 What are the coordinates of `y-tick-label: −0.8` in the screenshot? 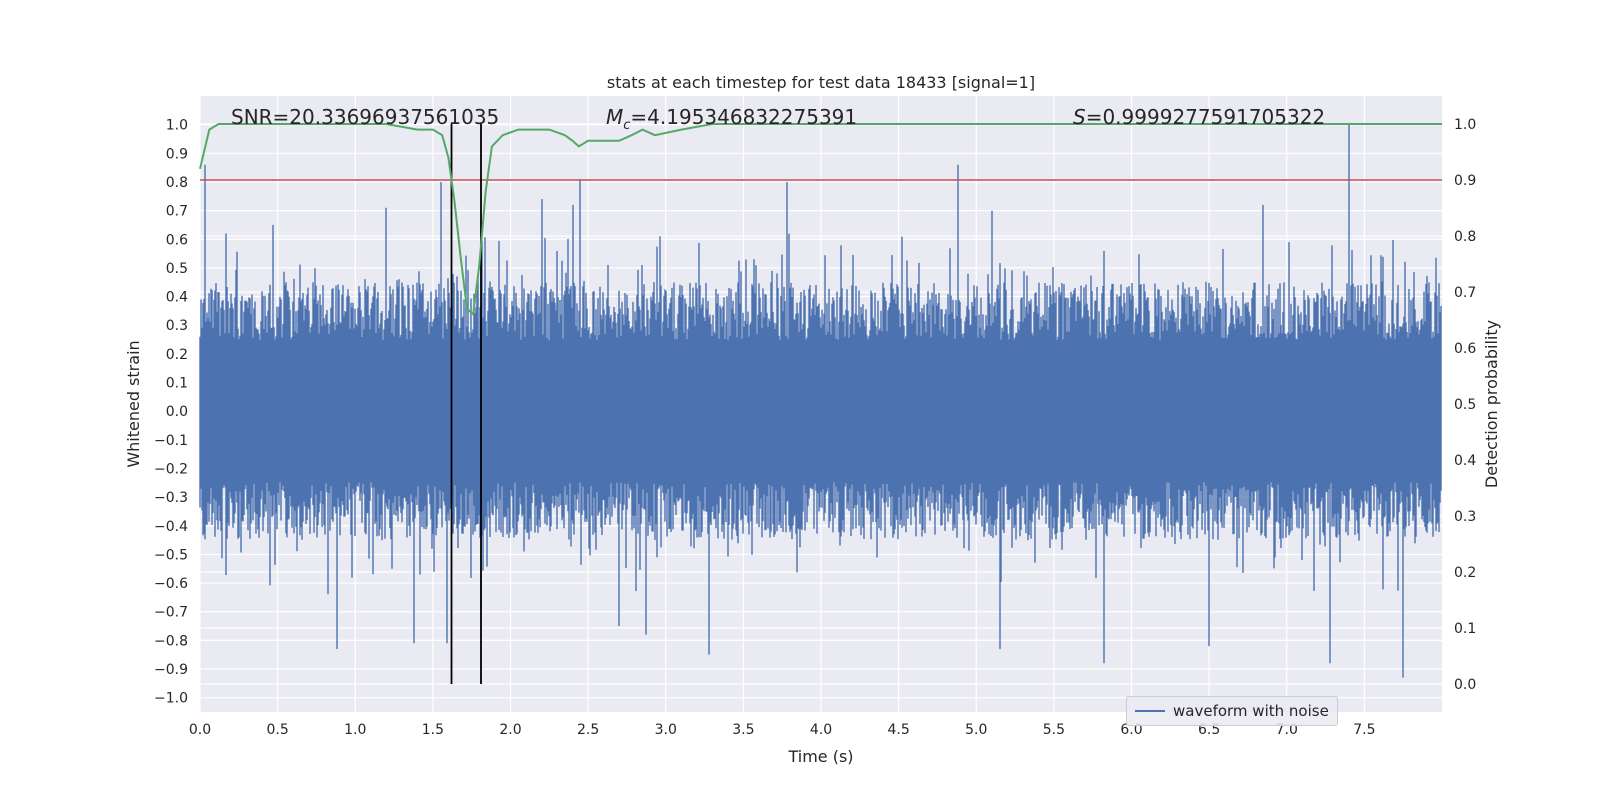 It's located at (171, 641).